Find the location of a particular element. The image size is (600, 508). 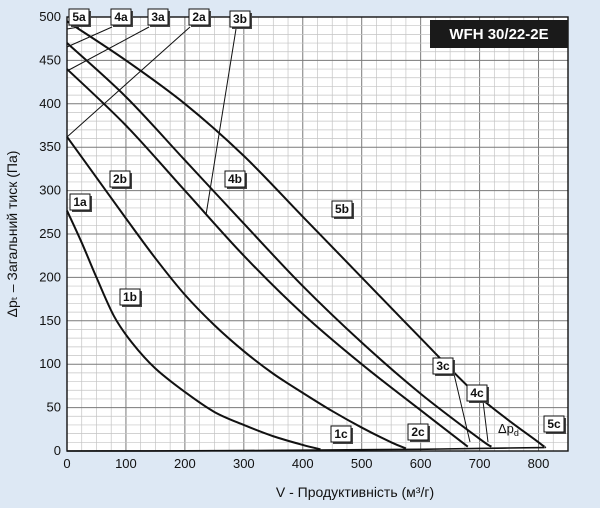

curve-label-text: 4b is located at coordinates (235, 179).